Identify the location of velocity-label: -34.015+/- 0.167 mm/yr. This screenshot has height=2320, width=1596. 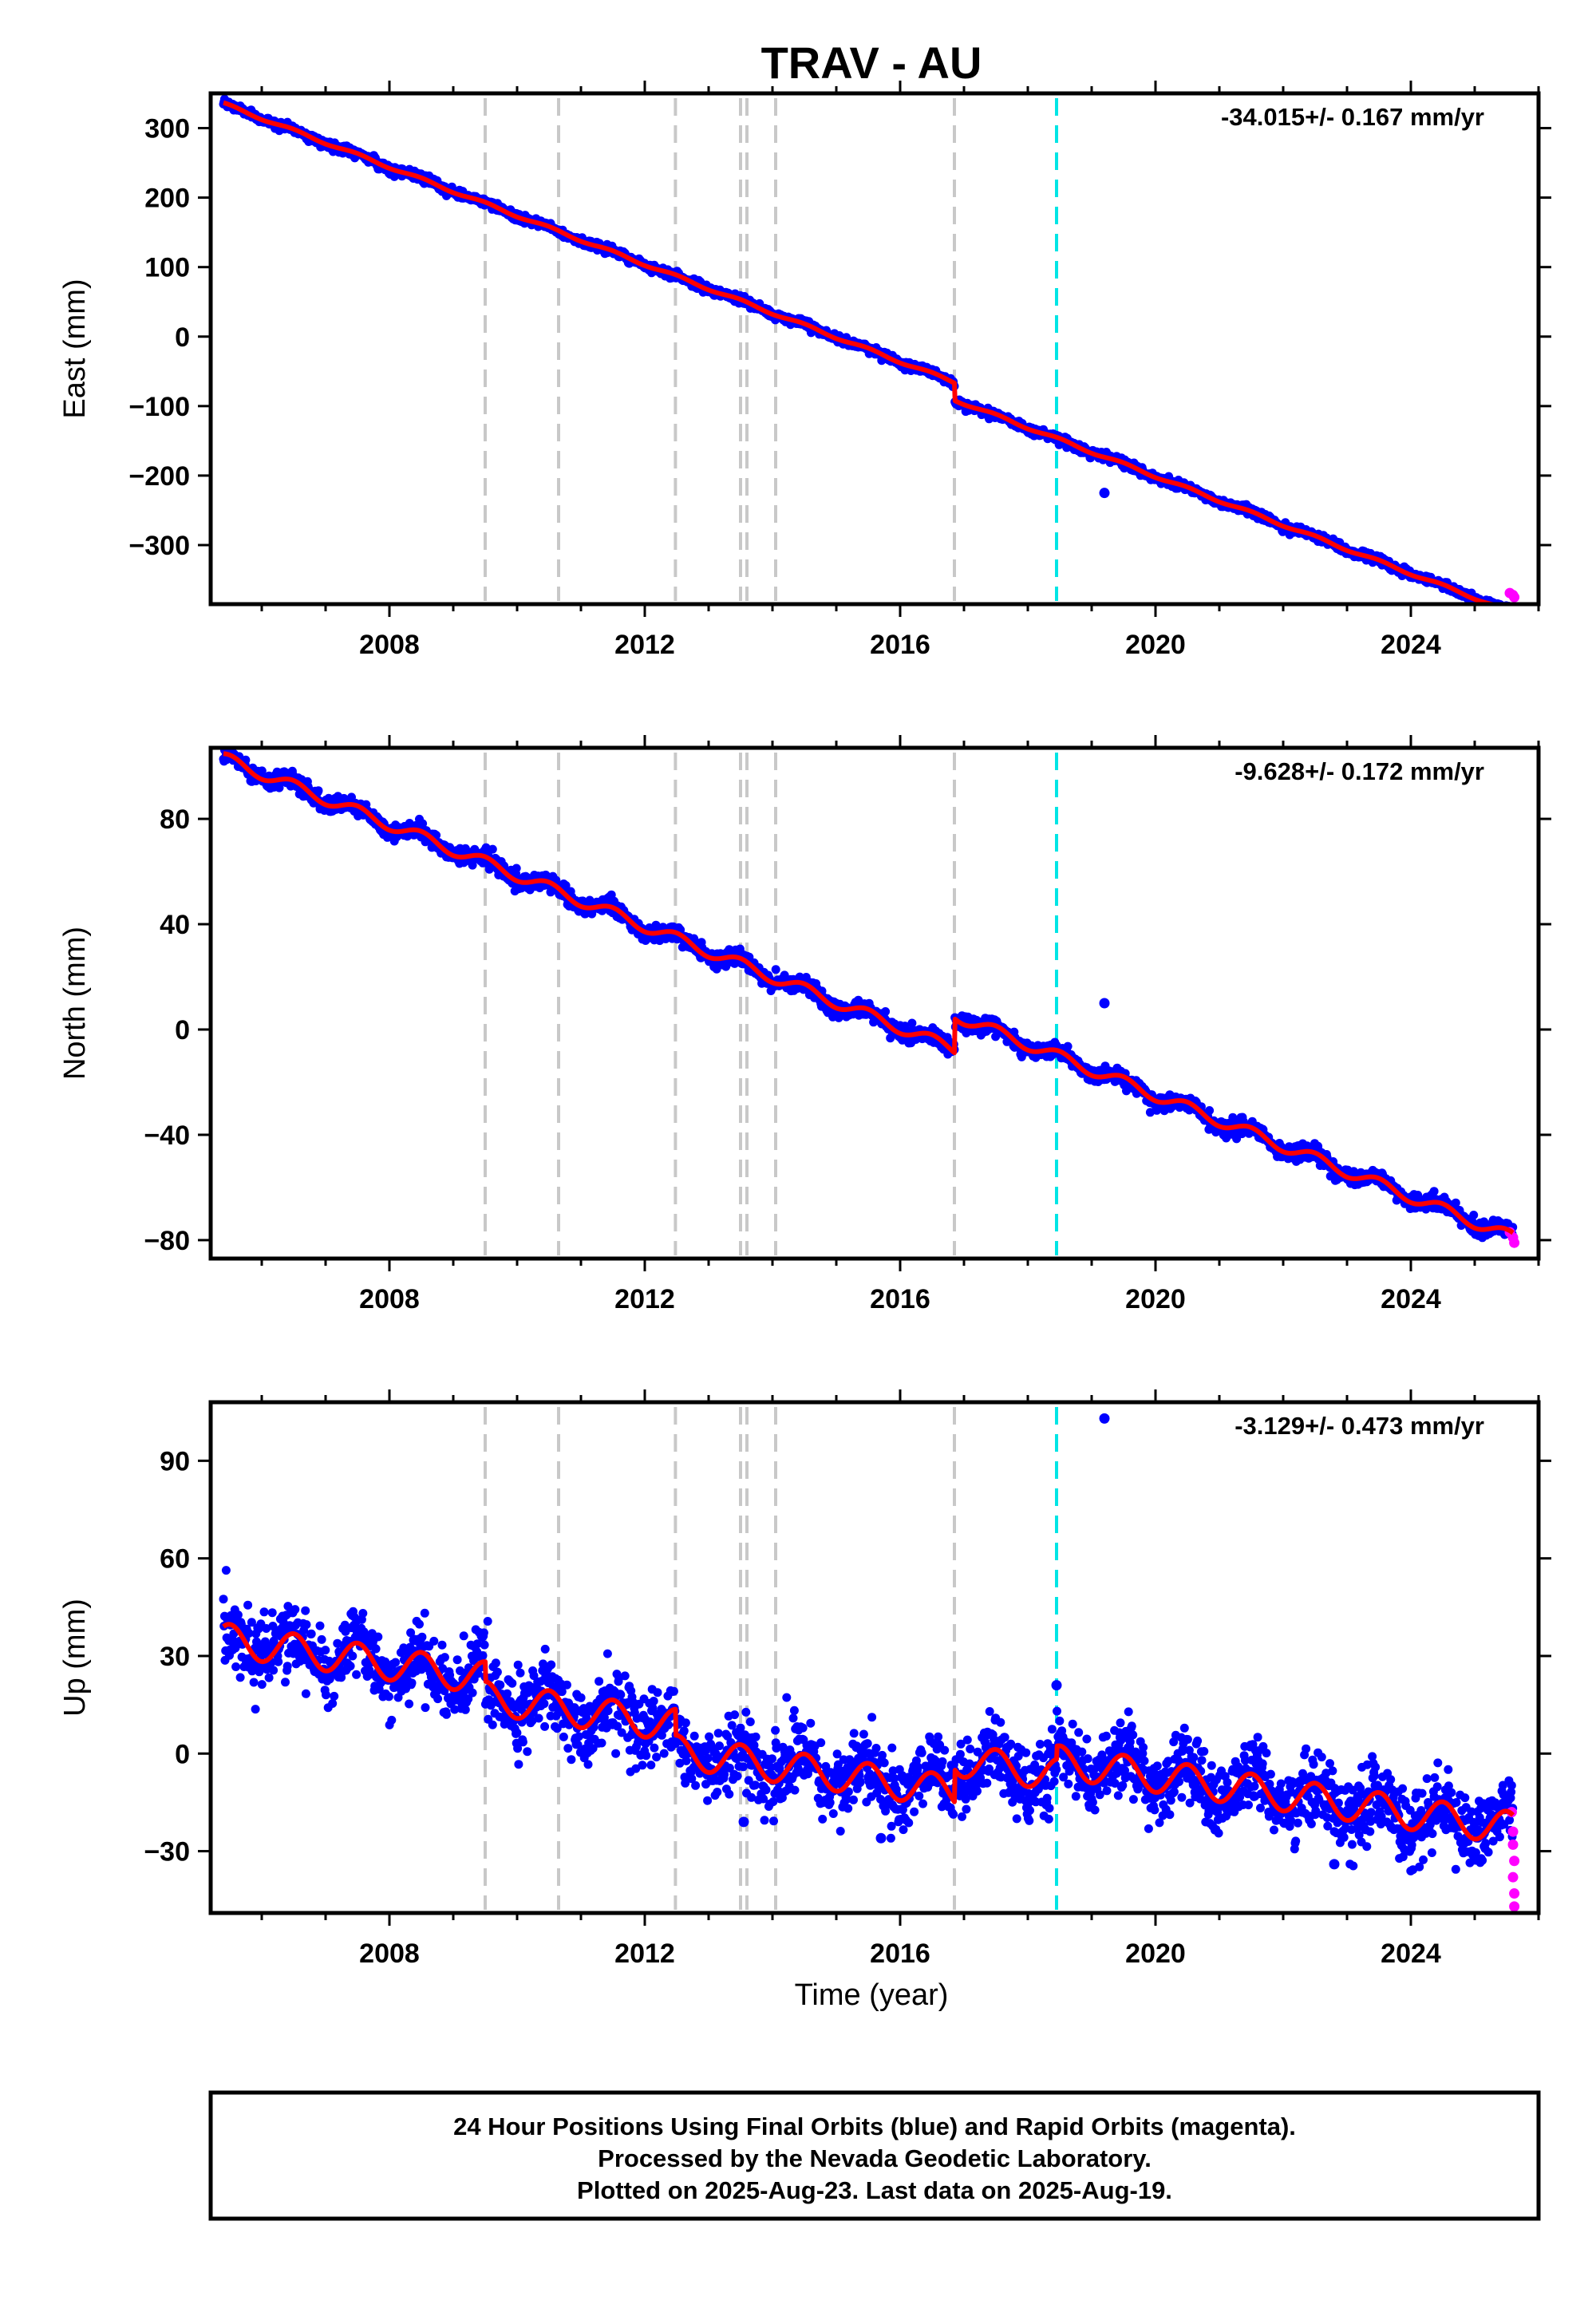
(1352, 117).